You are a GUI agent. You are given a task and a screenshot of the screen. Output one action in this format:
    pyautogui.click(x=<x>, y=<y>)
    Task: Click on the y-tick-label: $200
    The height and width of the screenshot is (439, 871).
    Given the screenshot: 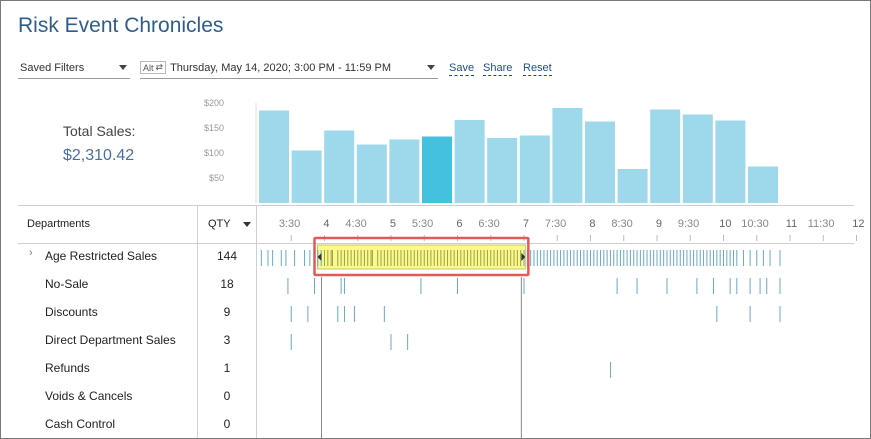 What is the action you would take?
    pyautogui.click(x=213, y=103)
    